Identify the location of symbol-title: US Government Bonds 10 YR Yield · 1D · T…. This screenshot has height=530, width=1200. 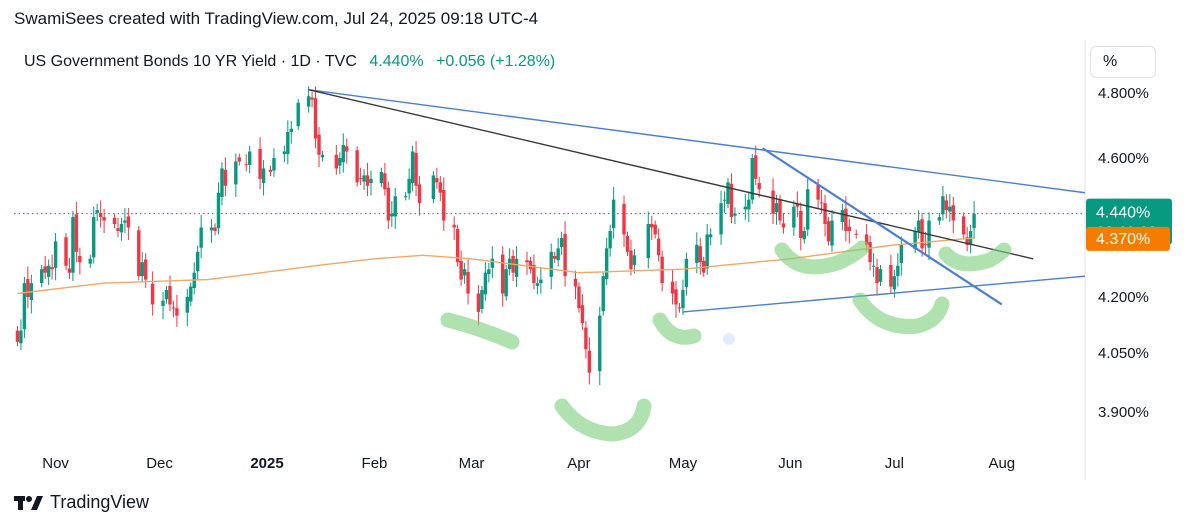
(190, 61).